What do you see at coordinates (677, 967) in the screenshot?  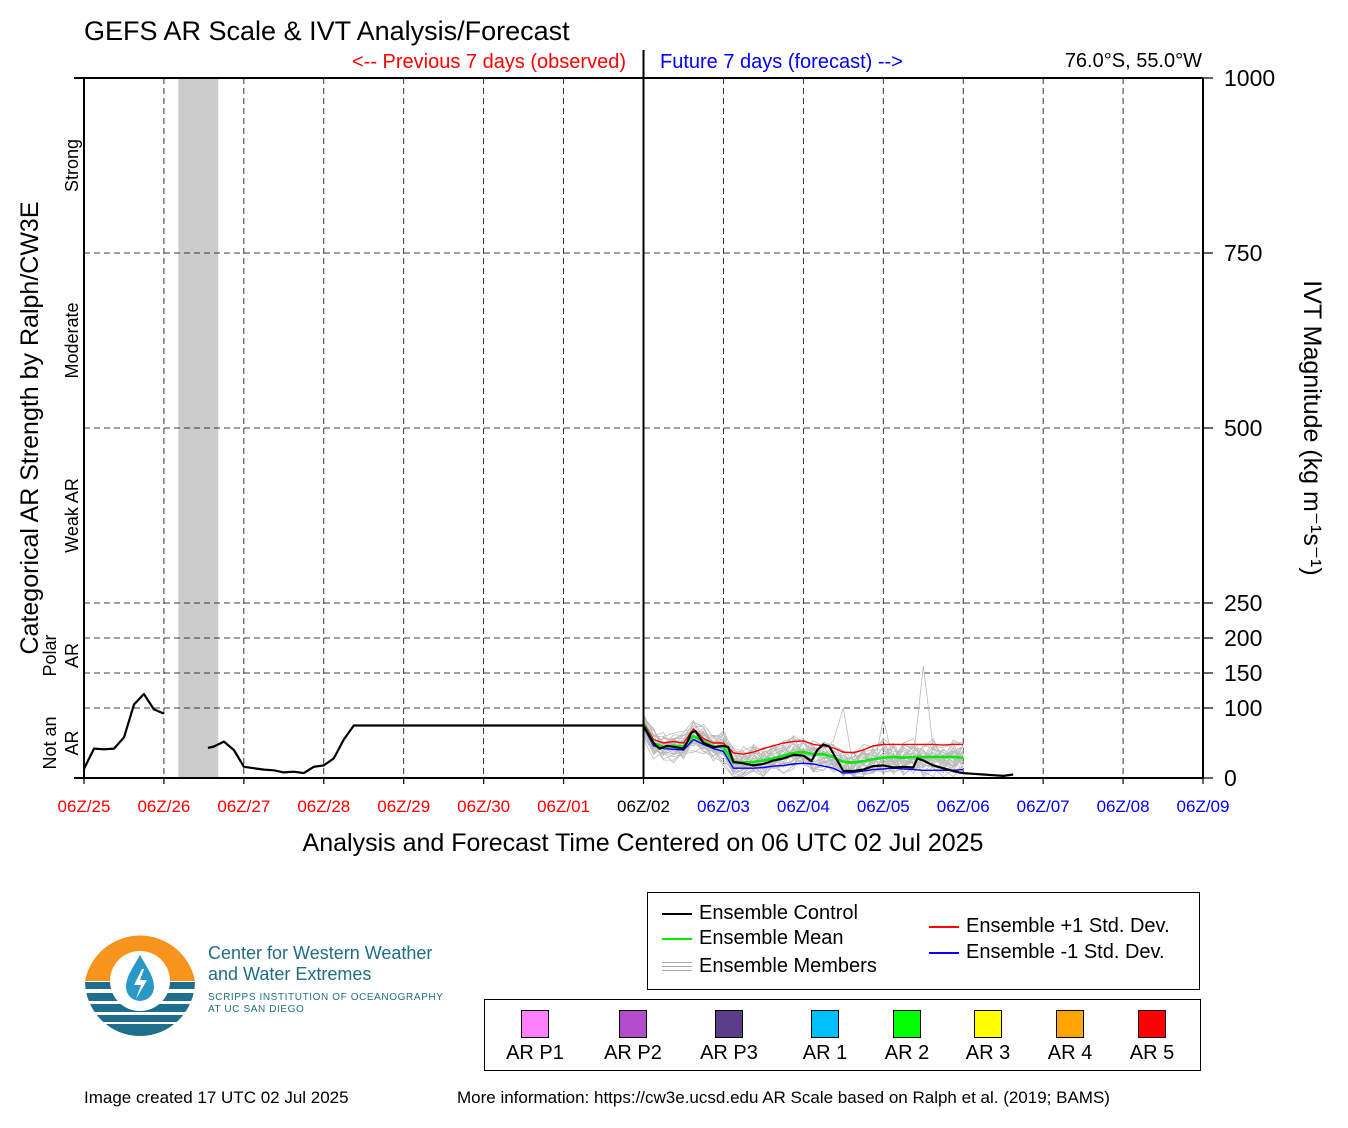 I see `legend-members-swatch` at bounding box center [677, 967].